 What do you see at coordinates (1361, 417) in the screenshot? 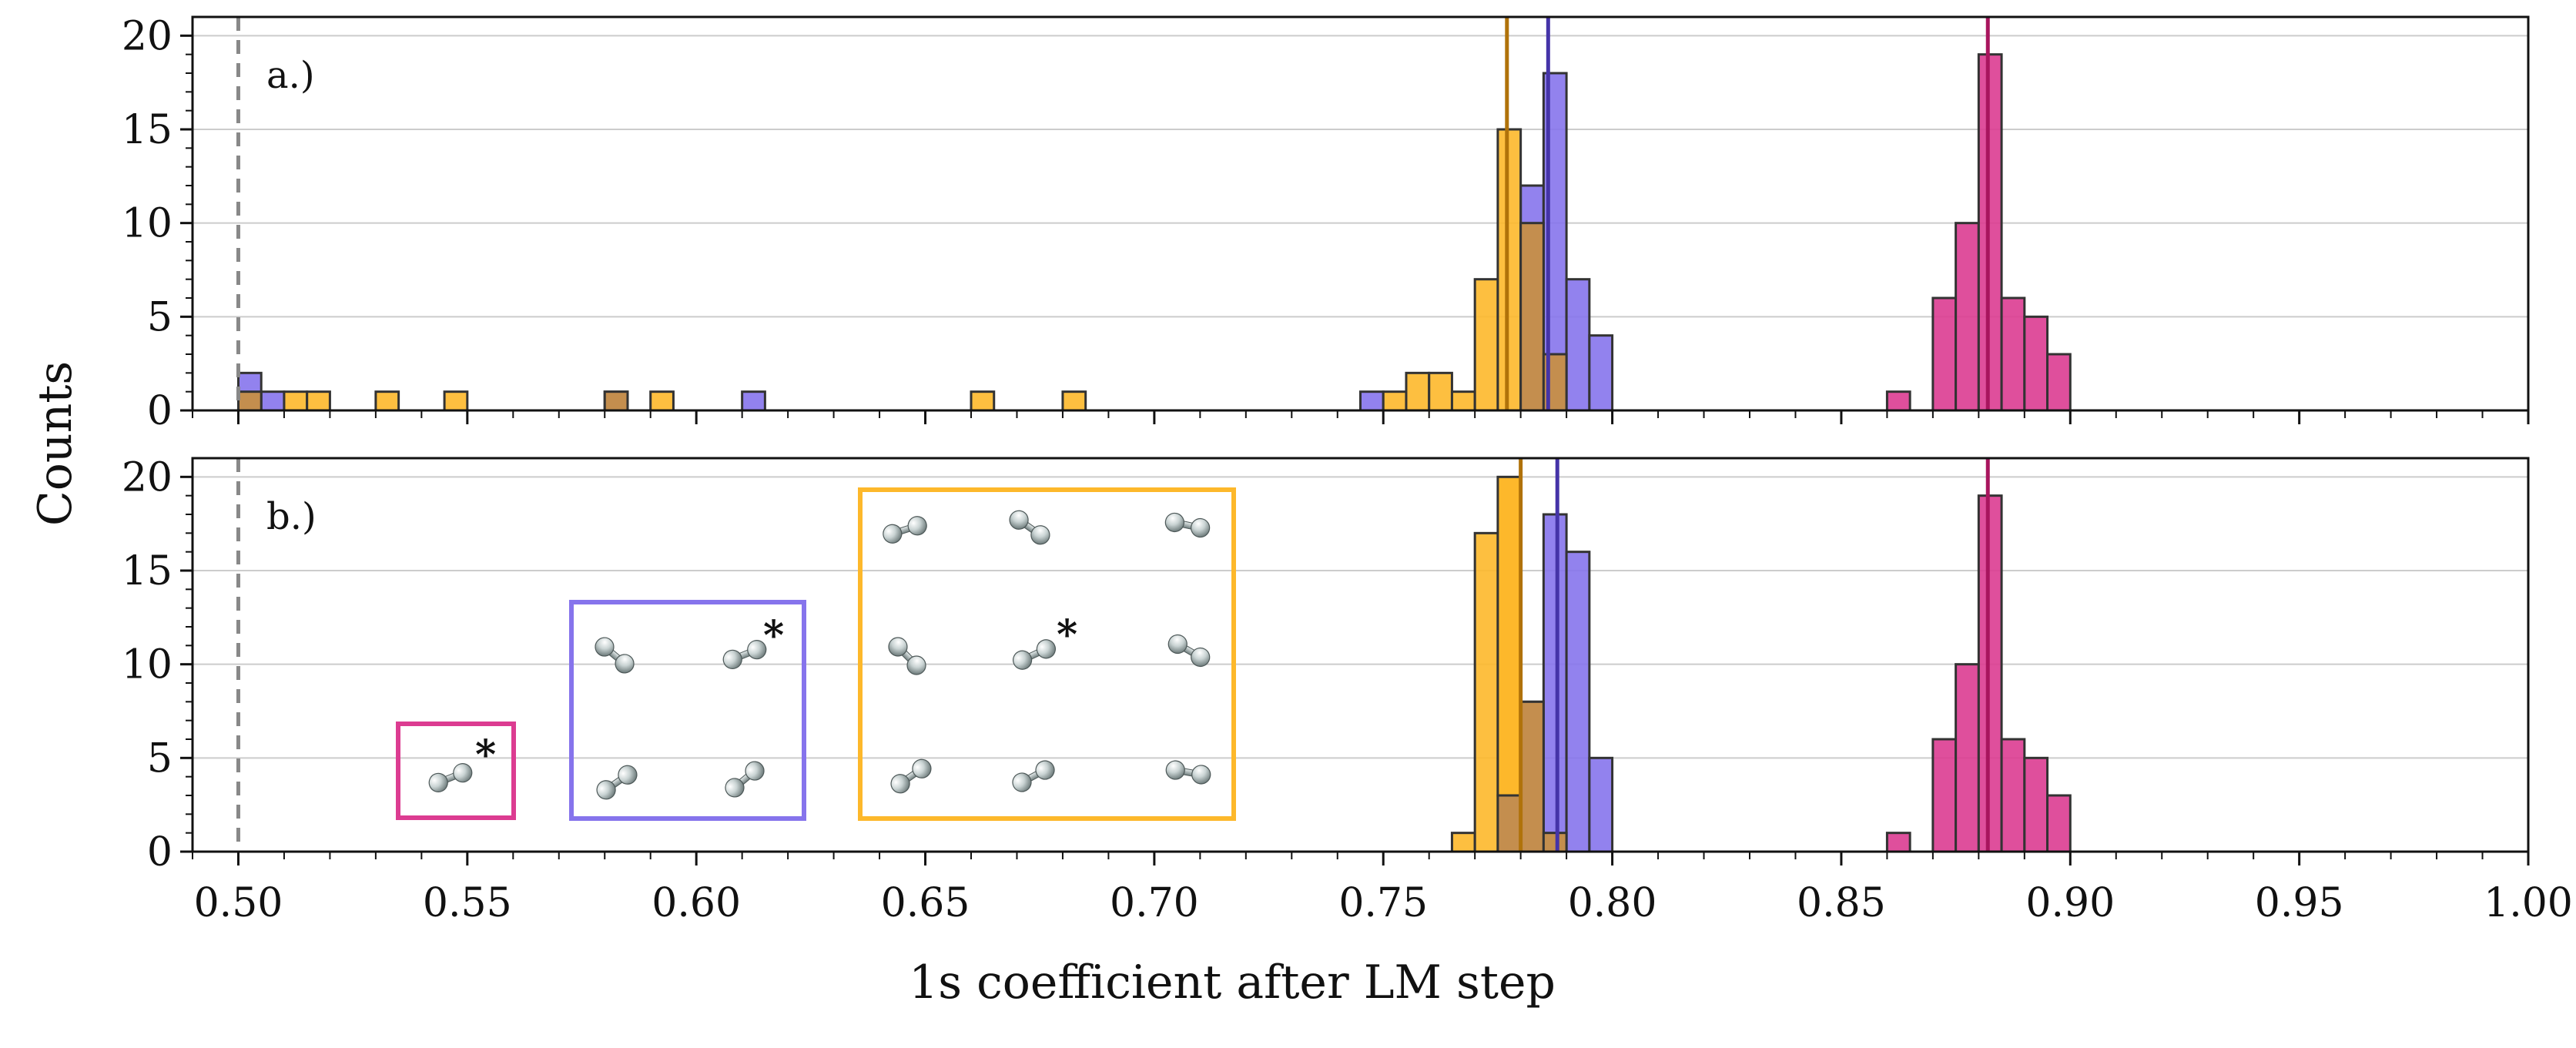
I see `panel-a-x-ticks` at bounding box center [1361, 417].